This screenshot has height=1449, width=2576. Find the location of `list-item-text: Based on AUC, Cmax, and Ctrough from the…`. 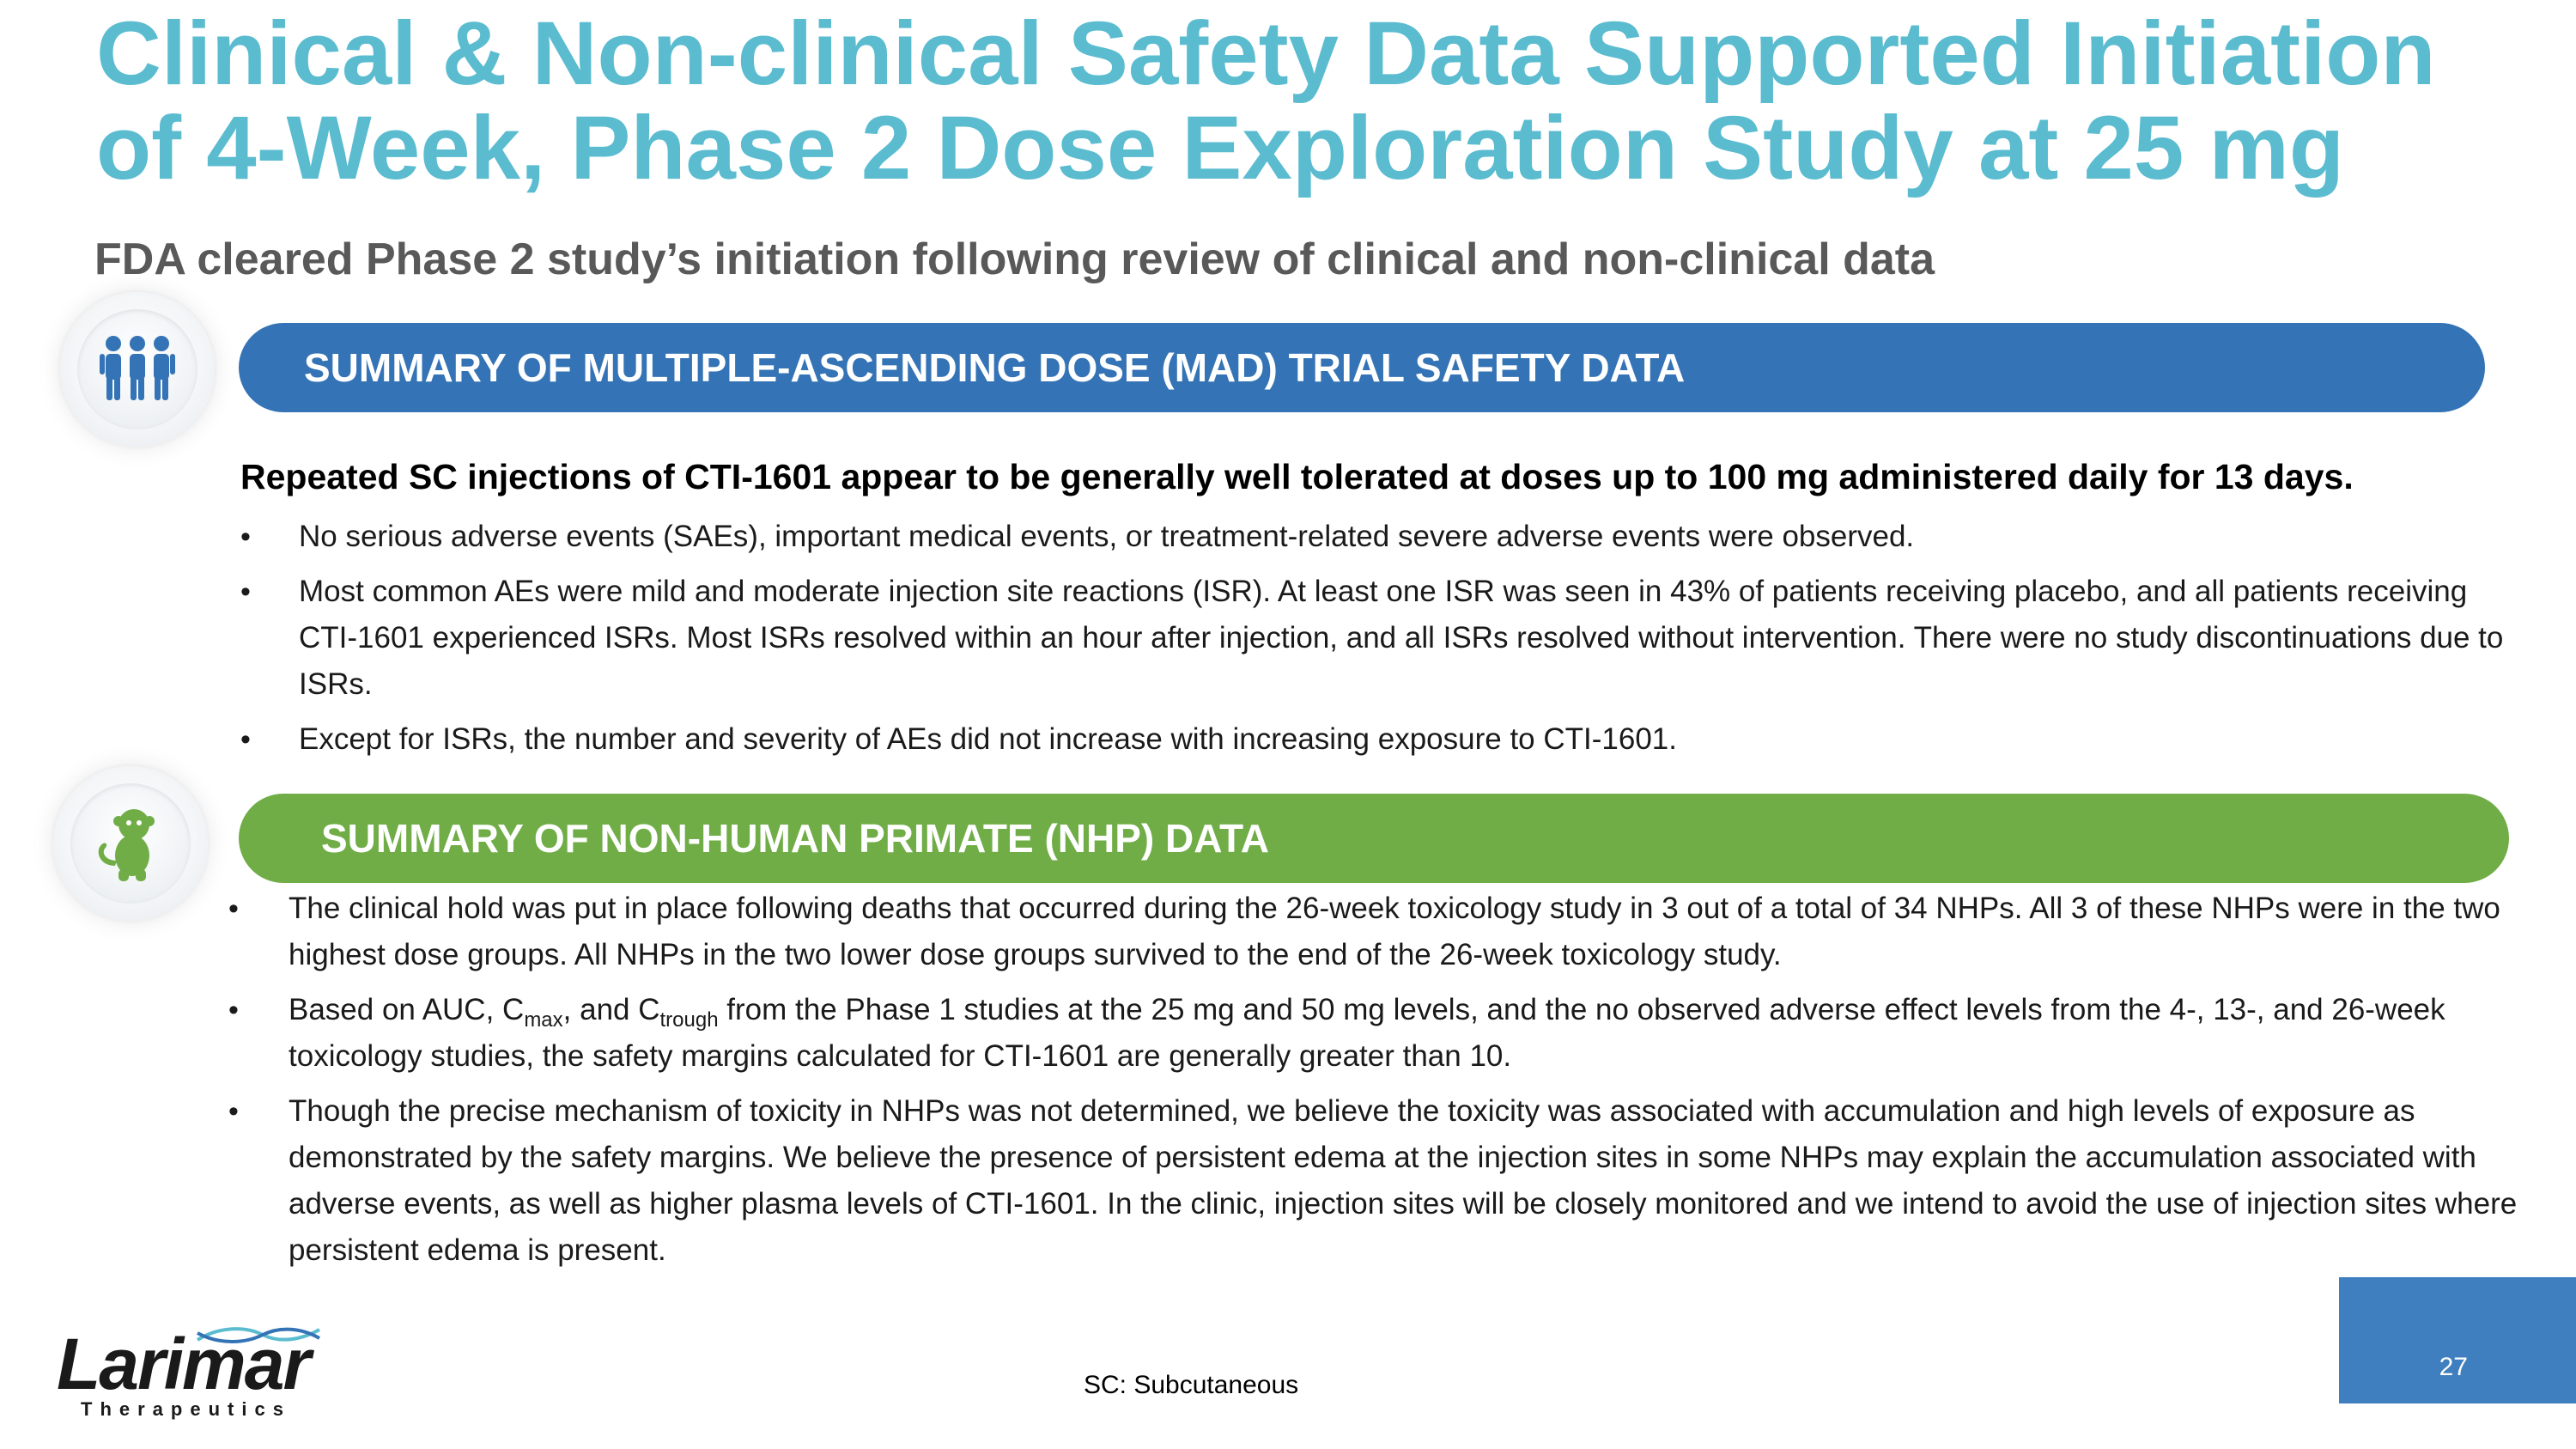

list-item-text: Based on AUC, Cmax, and Ctrough from the… is located at coordinates (1367, 1033).